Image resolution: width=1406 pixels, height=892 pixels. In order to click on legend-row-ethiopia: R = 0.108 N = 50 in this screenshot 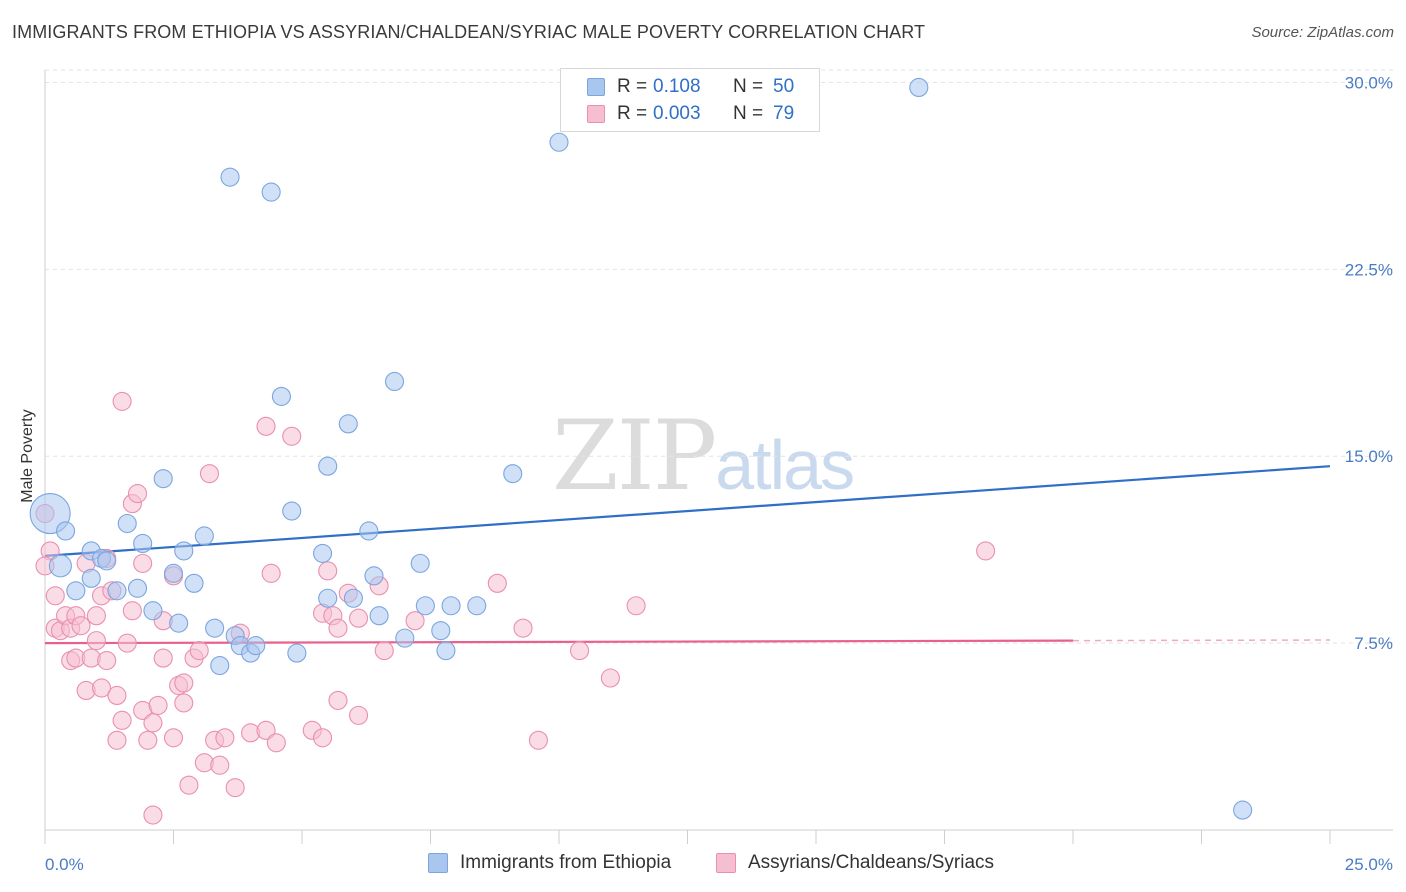, I will do `click(677, 87)`.